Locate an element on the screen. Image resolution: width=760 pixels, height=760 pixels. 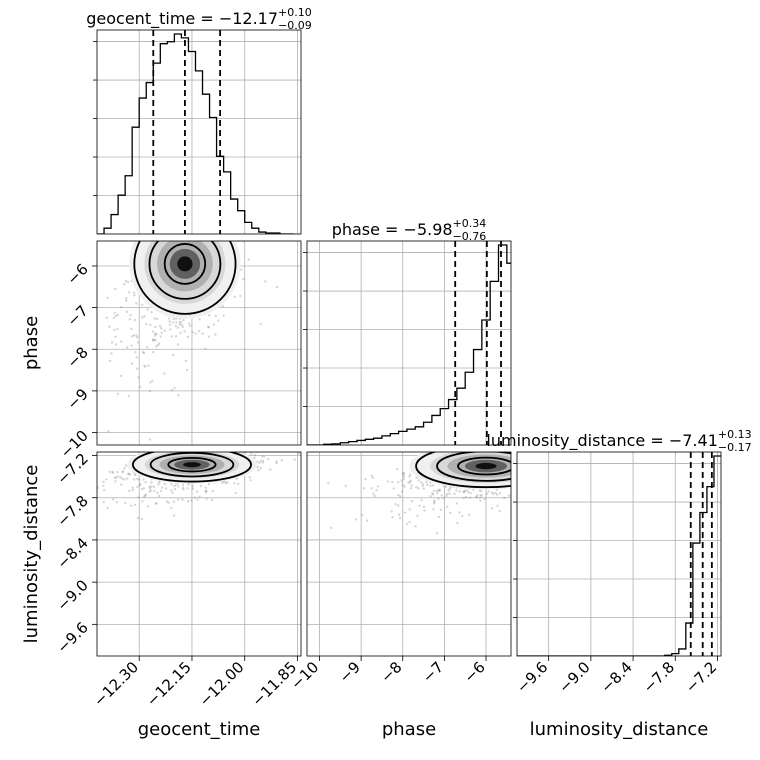
title-phase: phase = −5.98+0.34 −0.76 is located at coordinates (409, 230).